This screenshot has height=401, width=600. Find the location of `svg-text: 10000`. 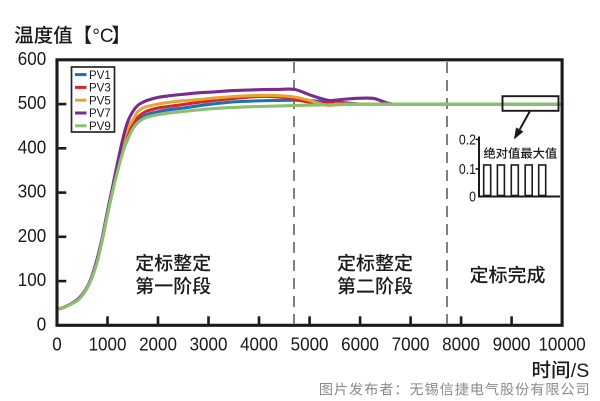

svg-text: 10000 is located at coordinates (561, 344).